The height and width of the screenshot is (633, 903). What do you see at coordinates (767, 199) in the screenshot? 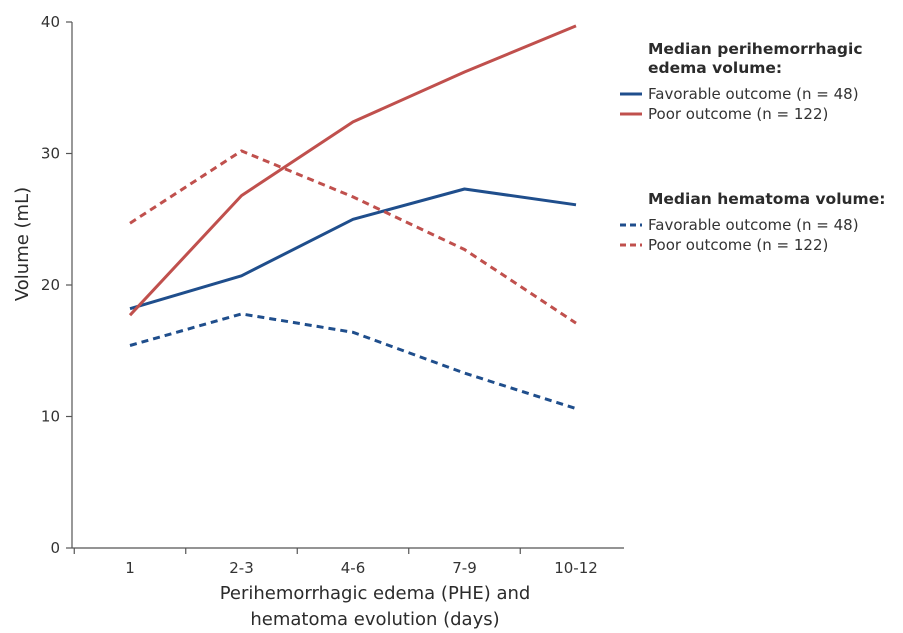
I see `legend-title-hematoma-line-1: Median hematoma volume:` at bounding box center [767, 199].